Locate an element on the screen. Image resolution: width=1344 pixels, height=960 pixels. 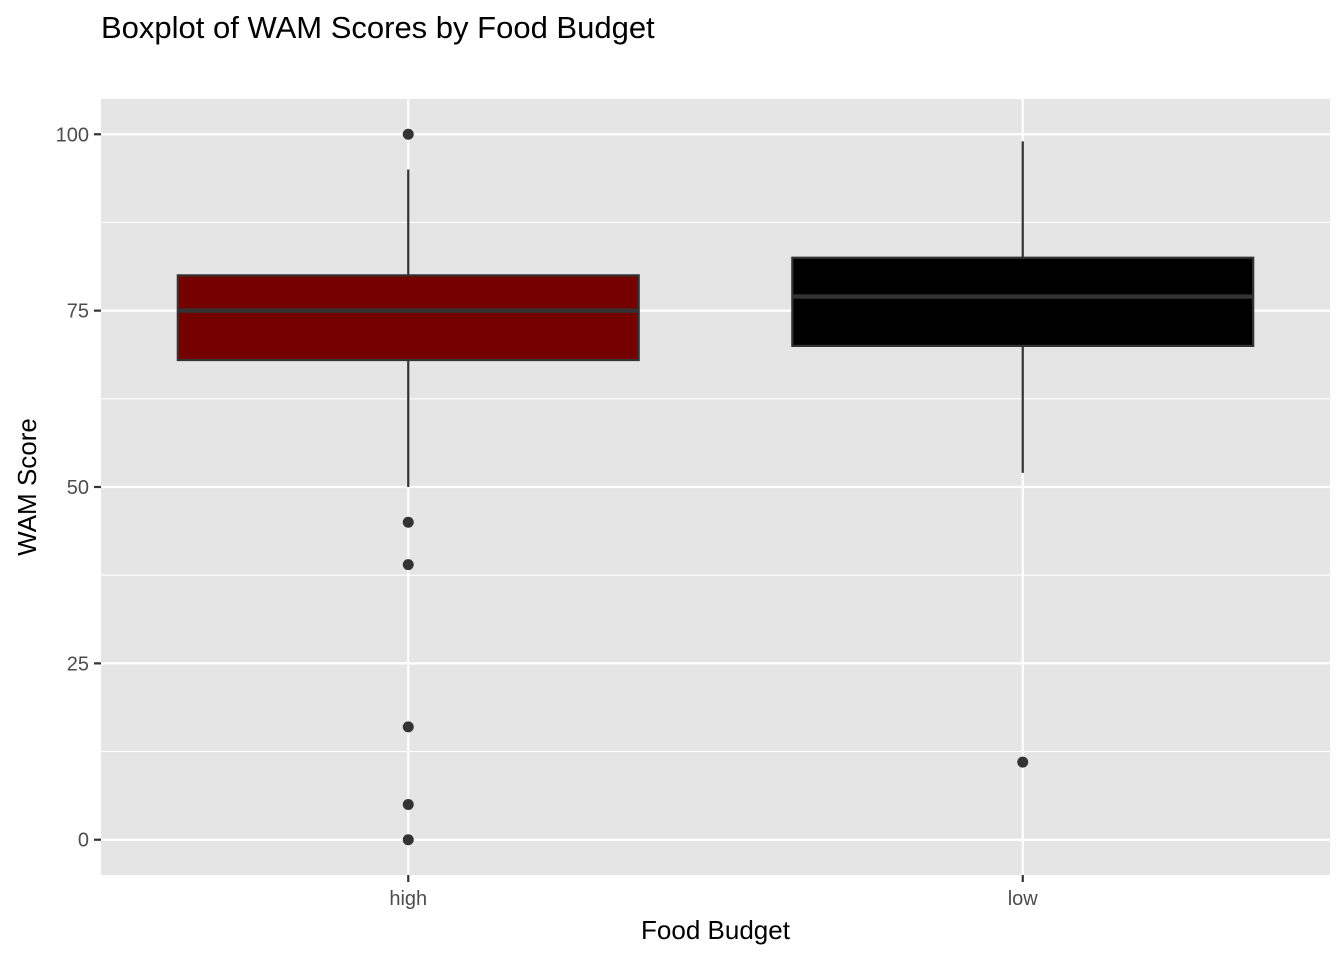
y-tick-label: 75 is located at coordinates (78, 312).